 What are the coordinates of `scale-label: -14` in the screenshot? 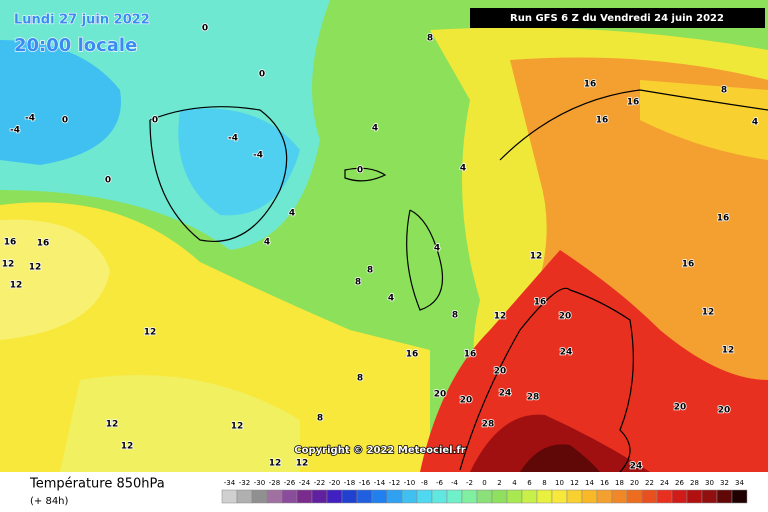 It's located at (380, 483).